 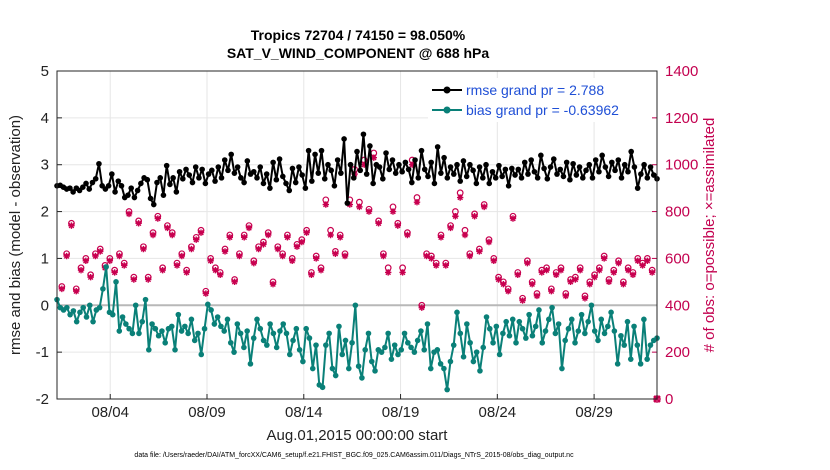 I want to click on chart-subtitle: SAT_V_WIND_COMPONENT @ 688 hPa, so click(x=358, y=53).